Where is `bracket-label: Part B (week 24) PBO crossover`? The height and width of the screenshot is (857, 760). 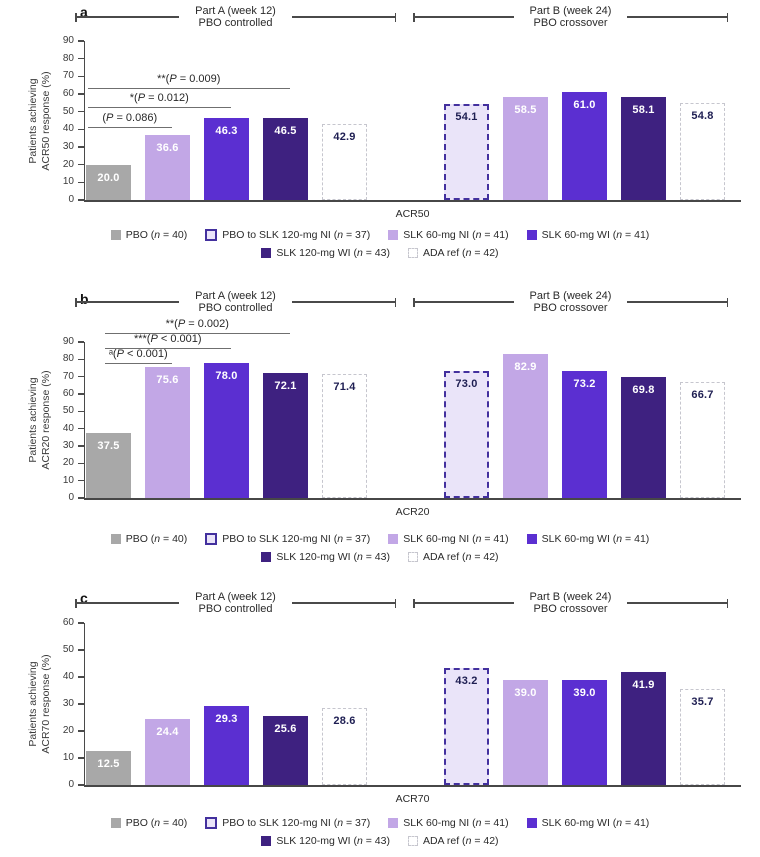
bracket-label: Part B (week 24) PBO crossover is located at coordinates (571, 603).